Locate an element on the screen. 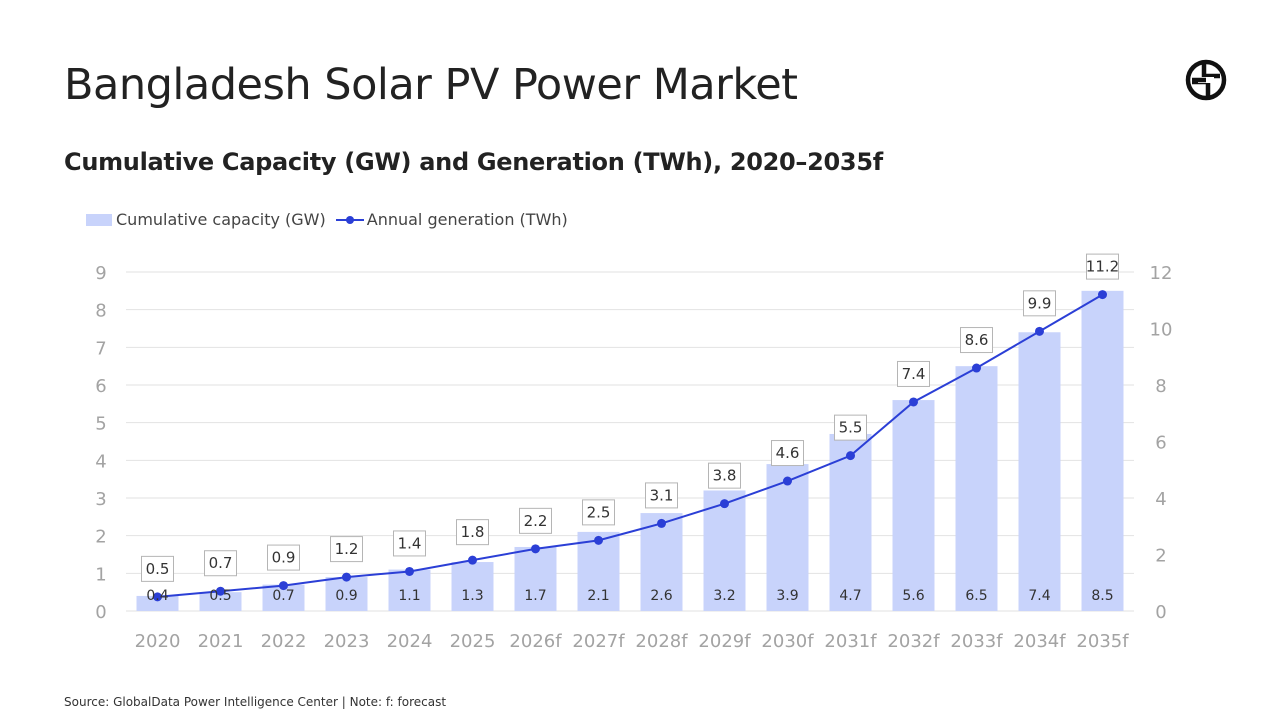  legend-label-generation: Annual generation (TWh) is located at coordinates (467, 219).